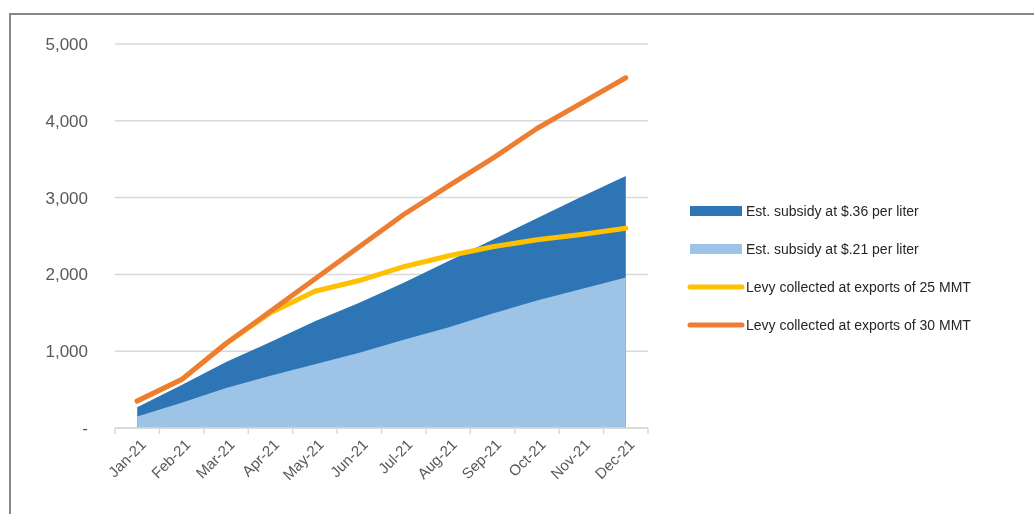 The height and width of the screenshot is (514, 1034). I want to click on y-tick-label: 3,000, so click(66, 198).